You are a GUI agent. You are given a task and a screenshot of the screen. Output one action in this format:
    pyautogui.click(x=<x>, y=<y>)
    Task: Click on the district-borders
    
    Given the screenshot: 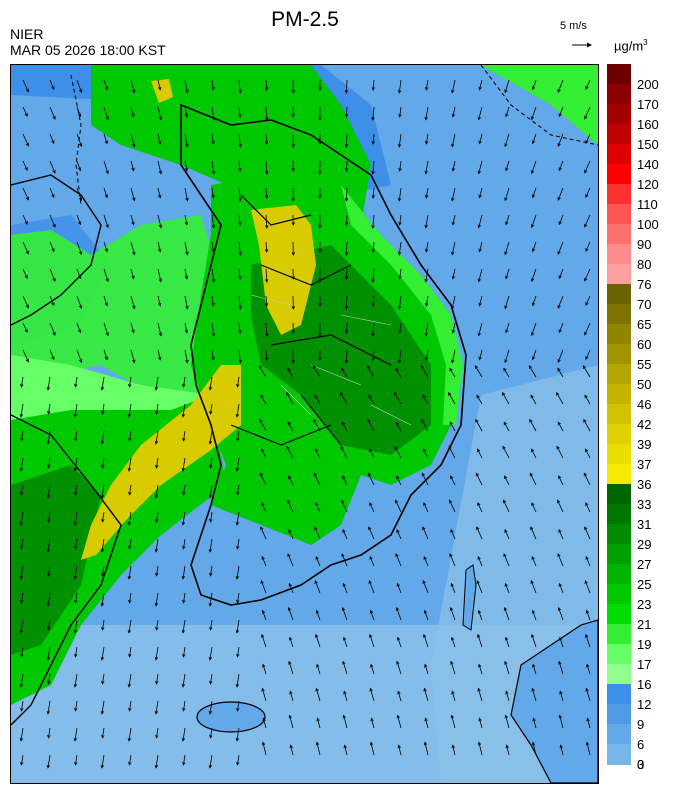 What is the action you would take?
    pyautogui.click(x=331, y=360)
    